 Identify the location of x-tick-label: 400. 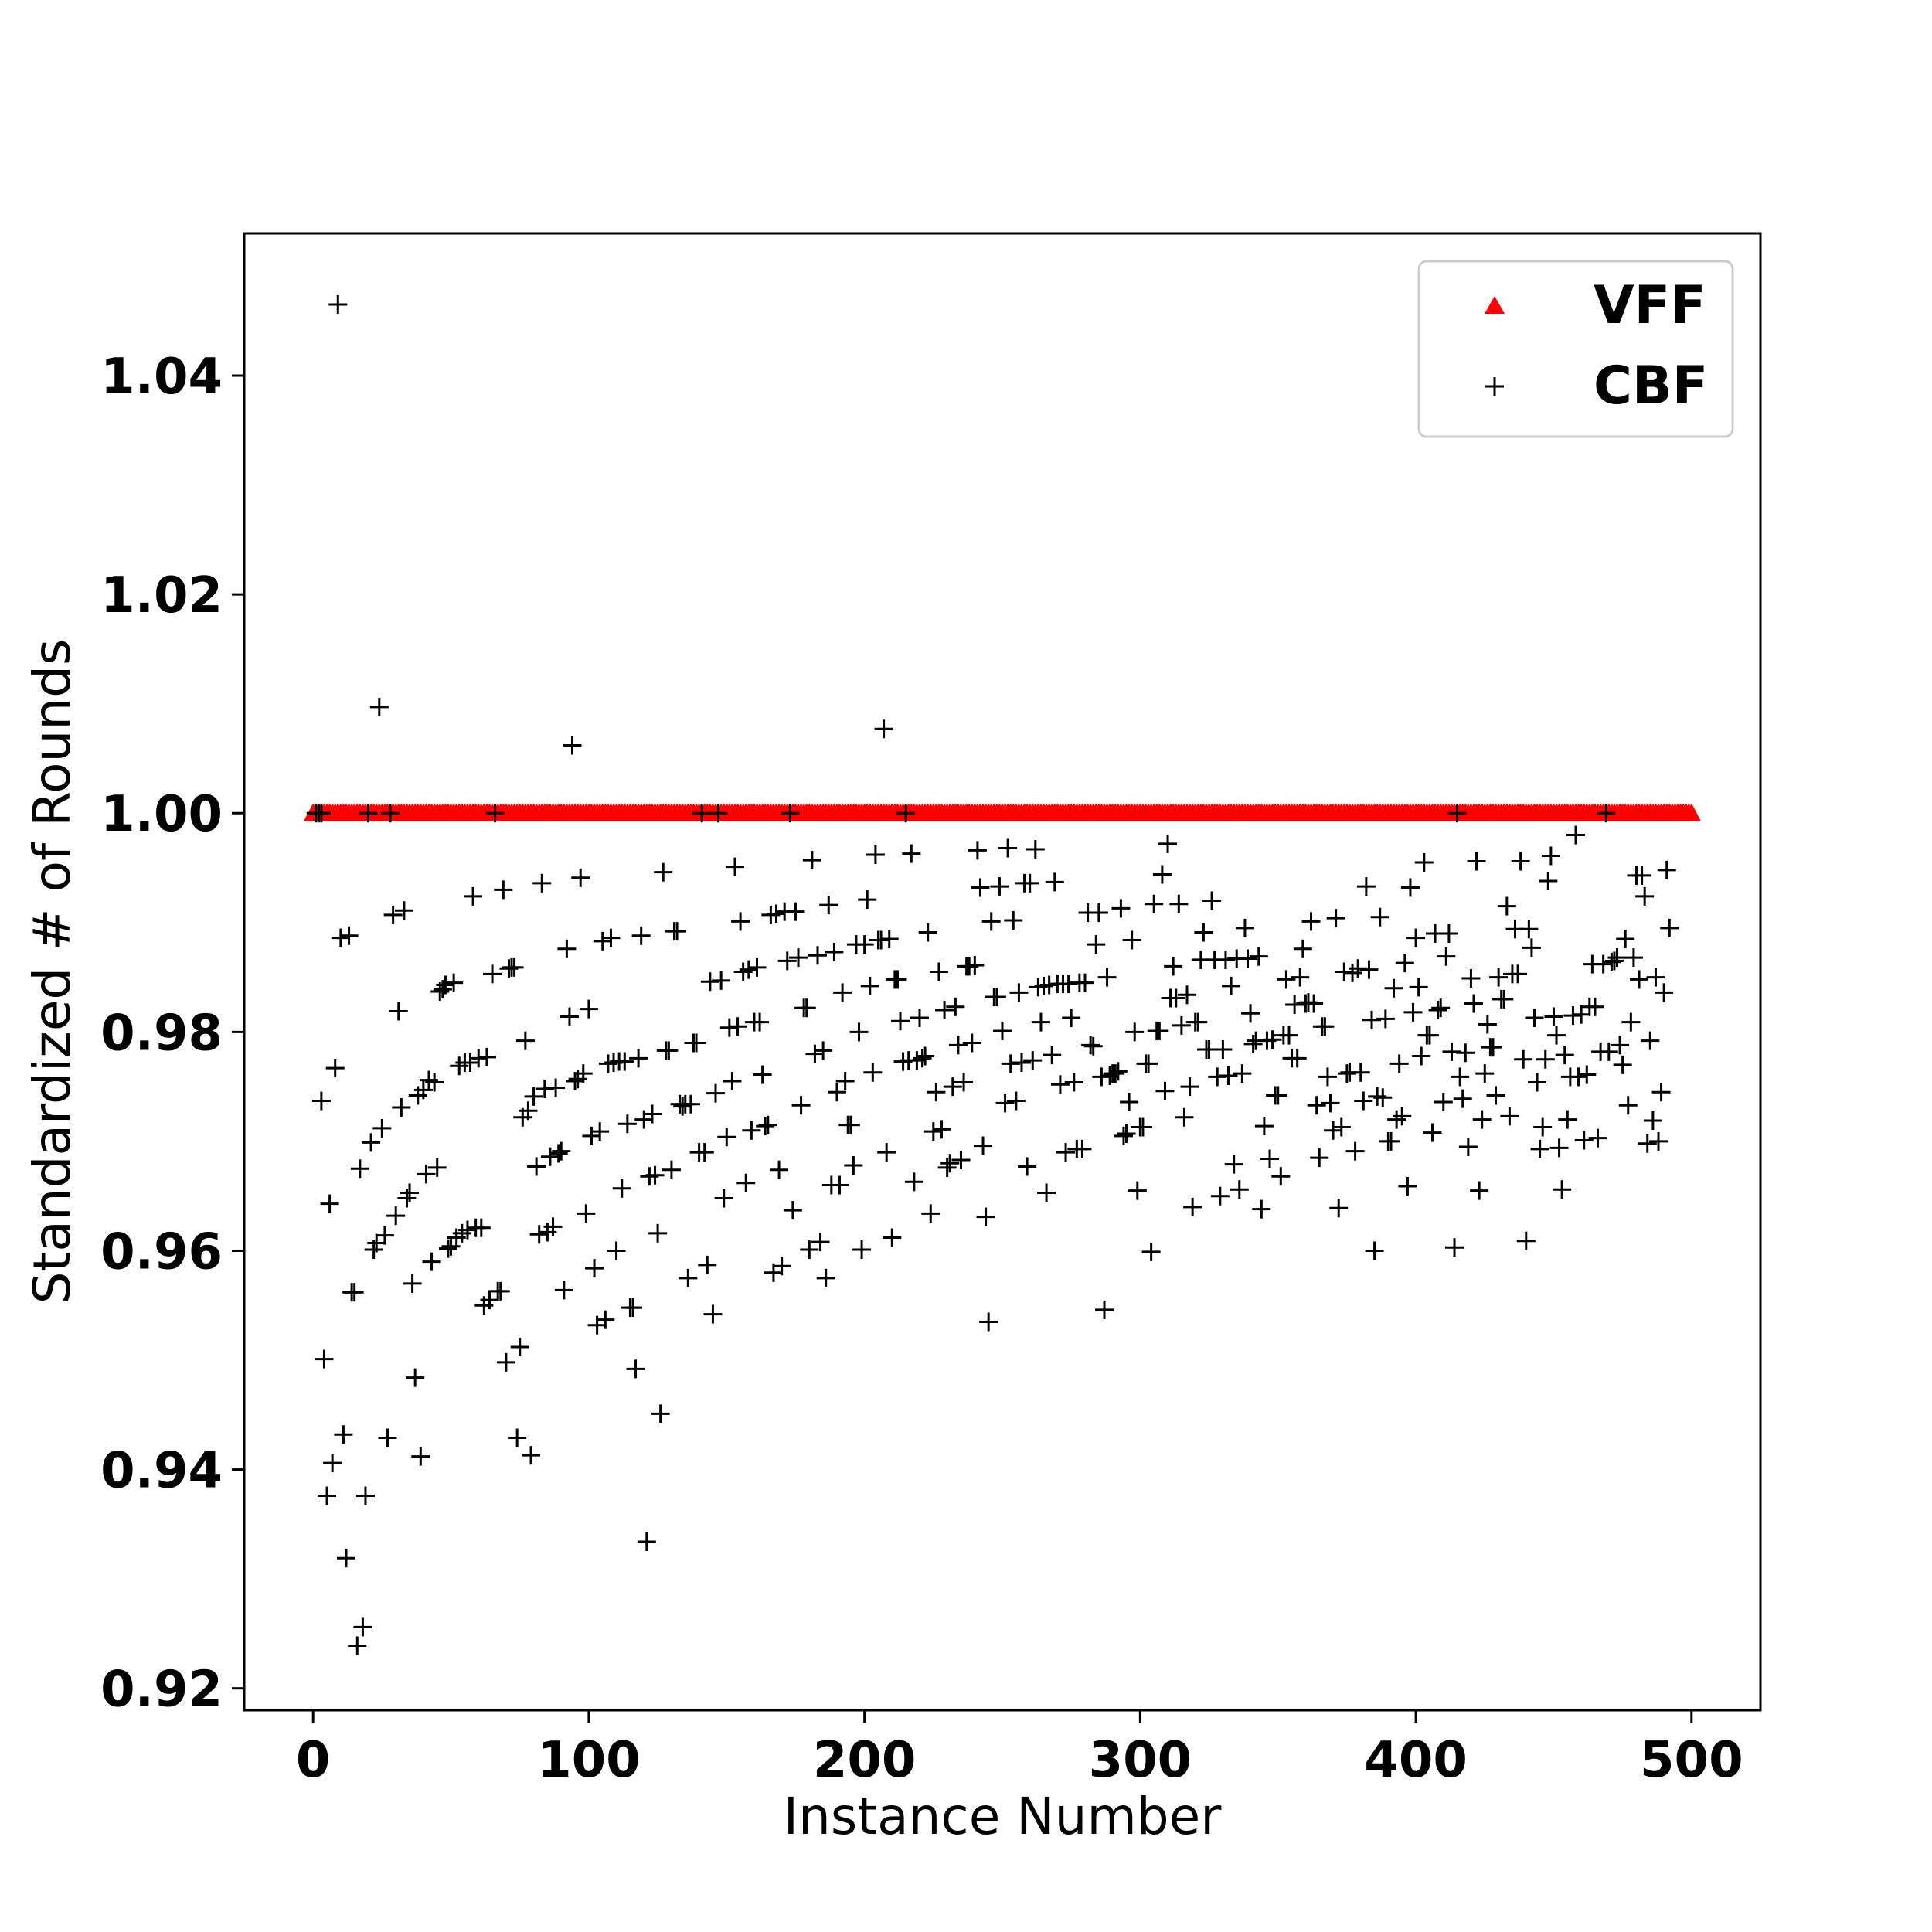
(1416, 1760).